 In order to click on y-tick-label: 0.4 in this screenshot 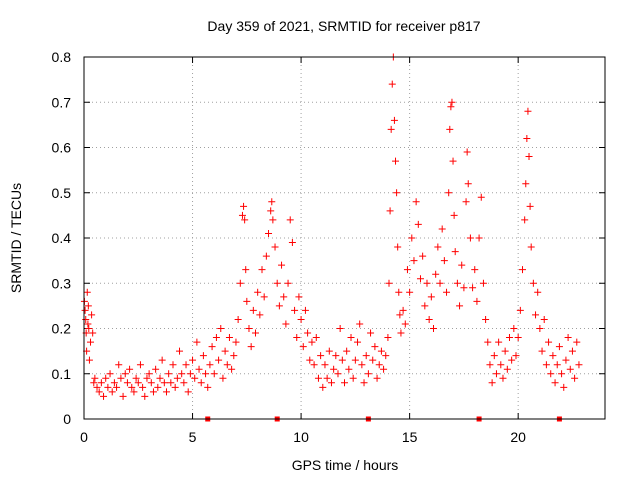, I will do `click(62, 238)`.